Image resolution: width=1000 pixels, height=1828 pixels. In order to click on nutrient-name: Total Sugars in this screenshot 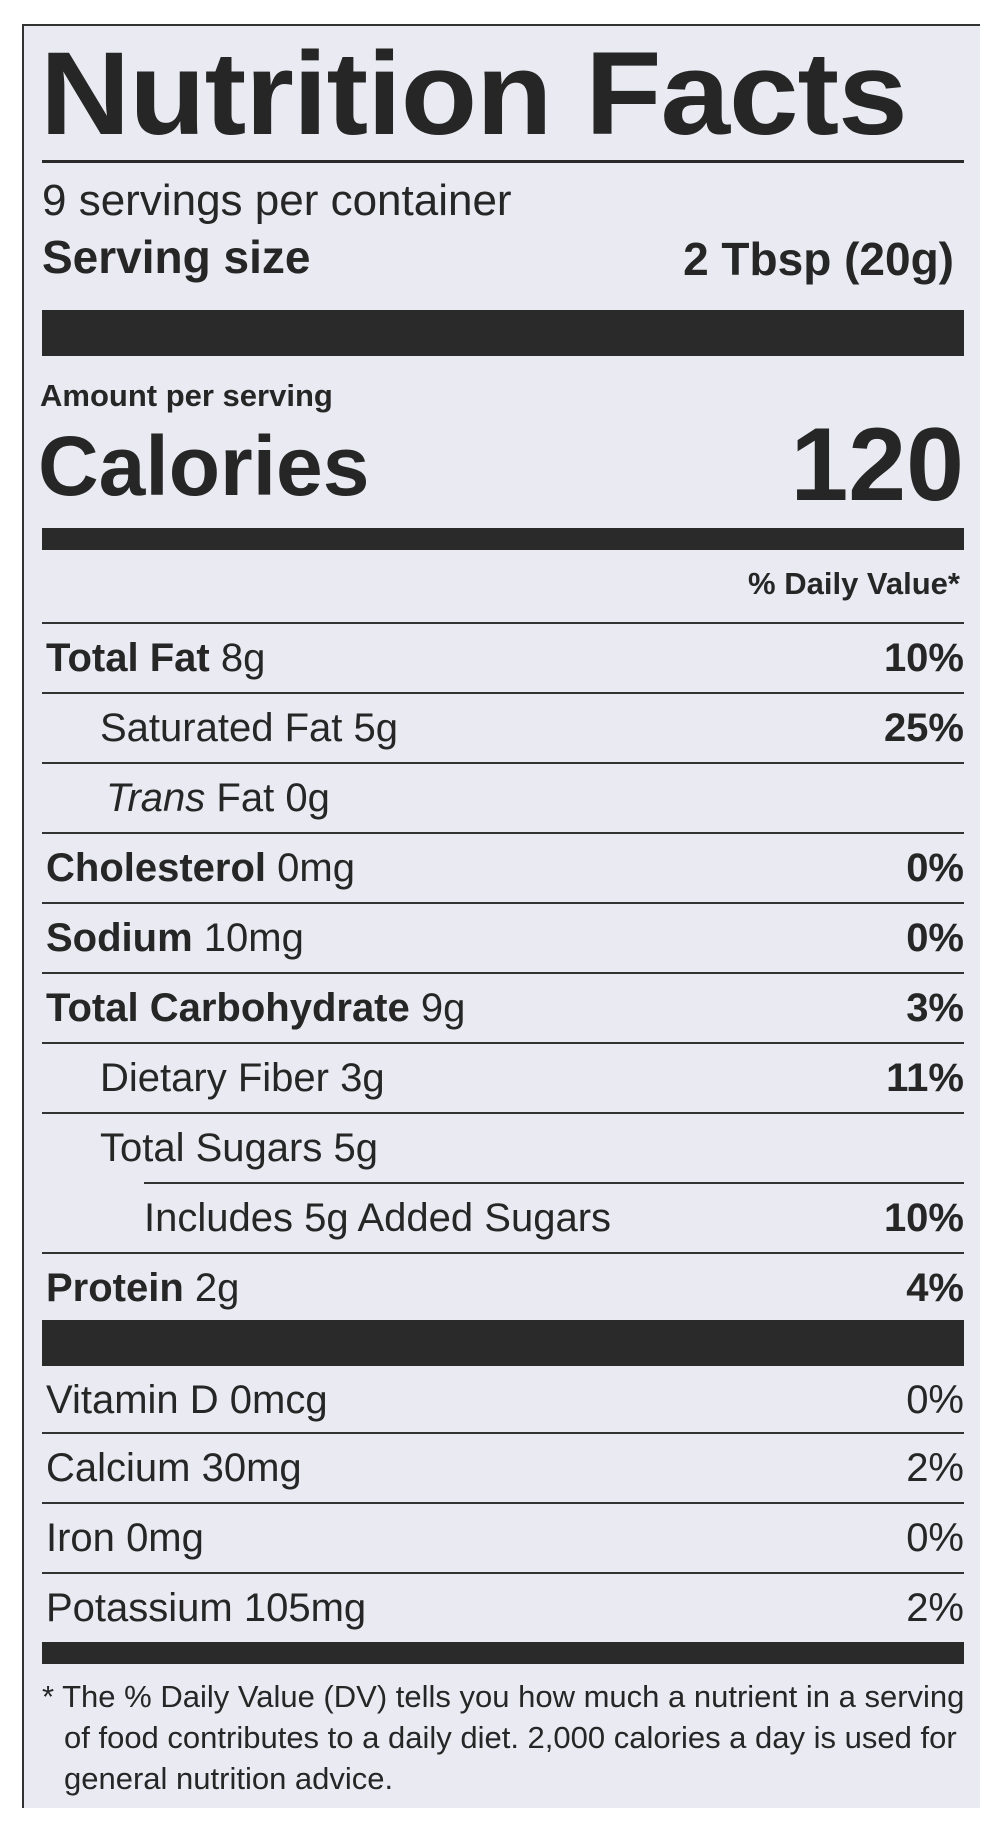, I will do `click(211, 1148)`.